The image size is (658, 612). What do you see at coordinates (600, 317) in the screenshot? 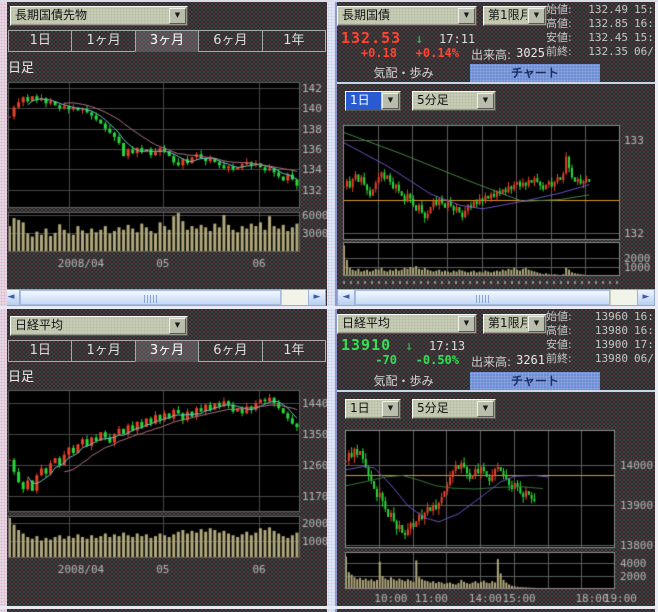
I see `open-row: 始値: 13960 16:` at bounding box center [600, 317].